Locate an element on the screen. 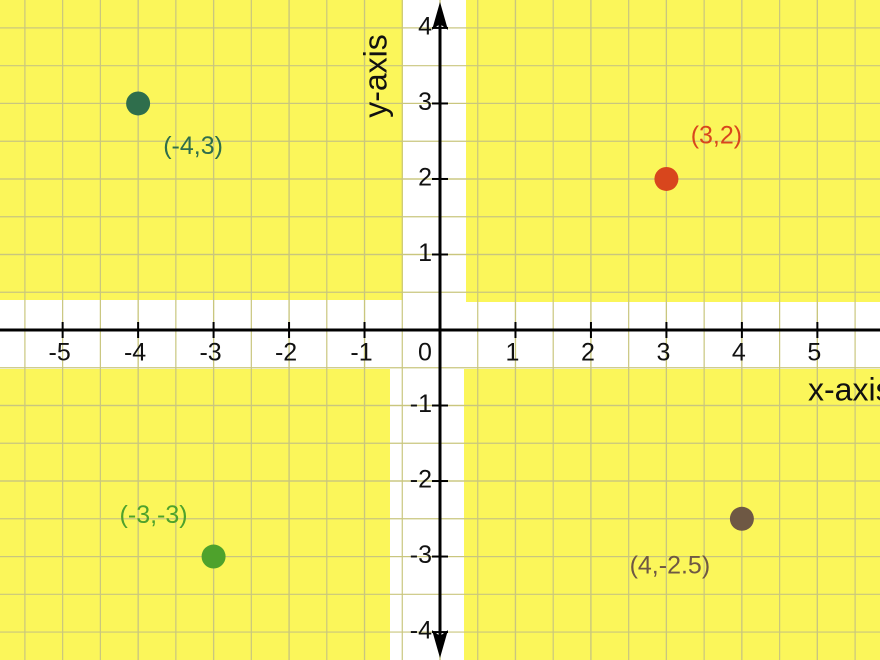  x-tick-label: -4 is located at coordinates (135, 353).